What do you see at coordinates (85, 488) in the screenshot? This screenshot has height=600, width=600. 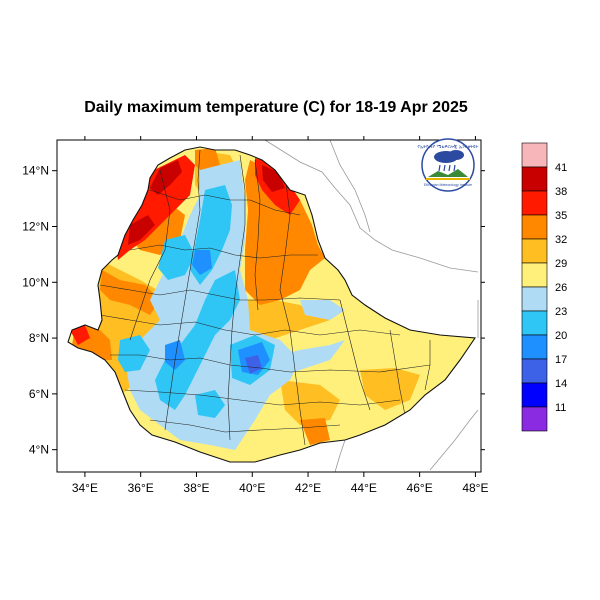 I see `lon-tick-label: 34°E` at bounding box center [85, 488].